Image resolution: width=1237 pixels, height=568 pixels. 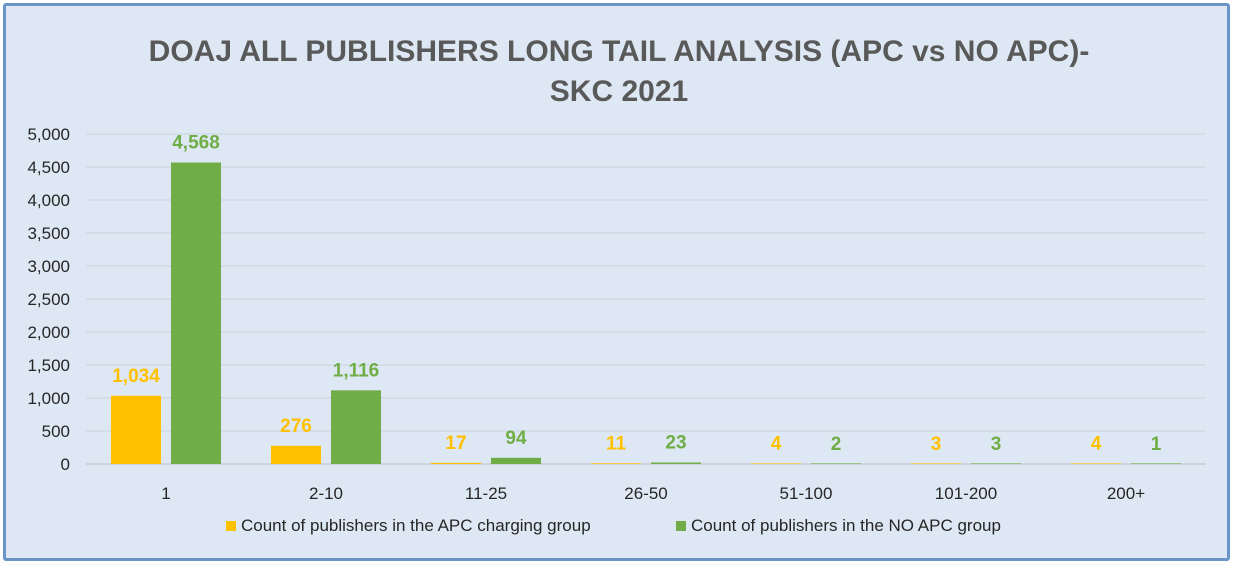 What do you see at coordinates (48, 398) in the screenshot?
I see `y-tick-label: 1,000` at bounding box center [48, 398].